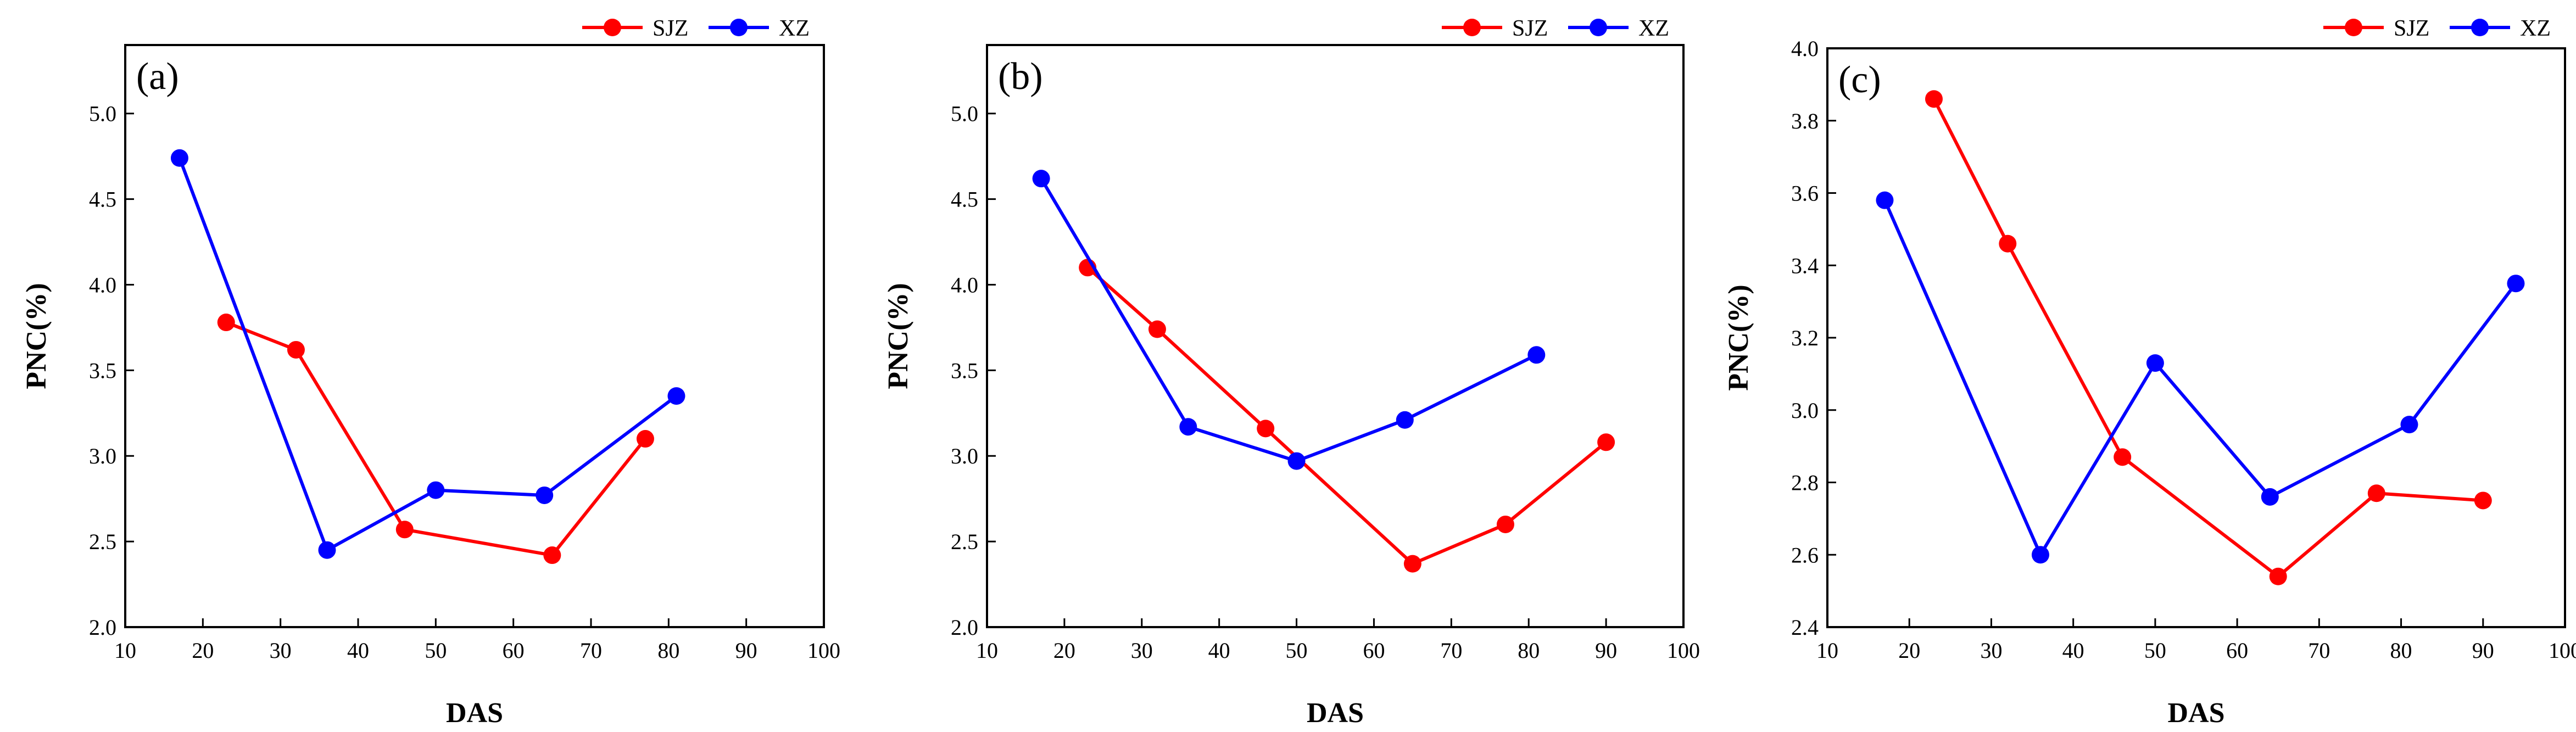 This screenshot has width=2576, height=732. I want to click on y-tick-label: 3.4, so click(1805, 265).